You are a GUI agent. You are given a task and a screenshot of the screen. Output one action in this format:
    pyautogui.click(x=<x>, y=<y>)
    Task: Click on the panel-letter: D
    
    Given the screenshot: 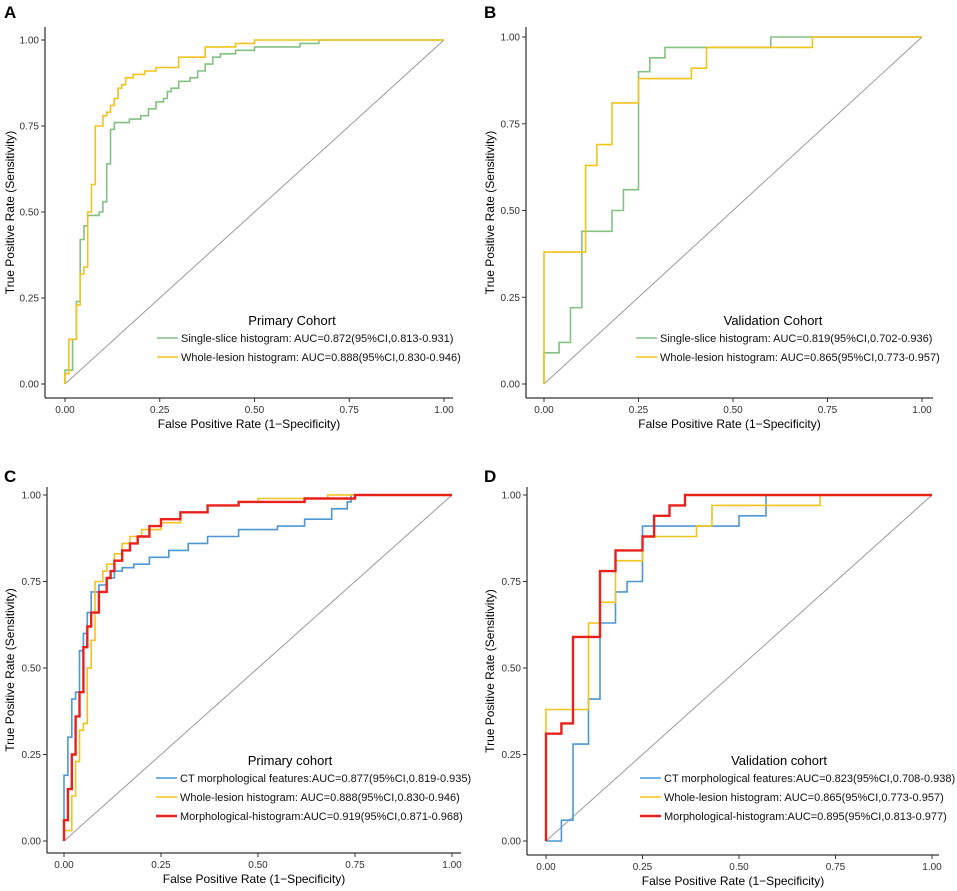 What is the action you would take?
    pyautogui.click(x=490, y=476)
    